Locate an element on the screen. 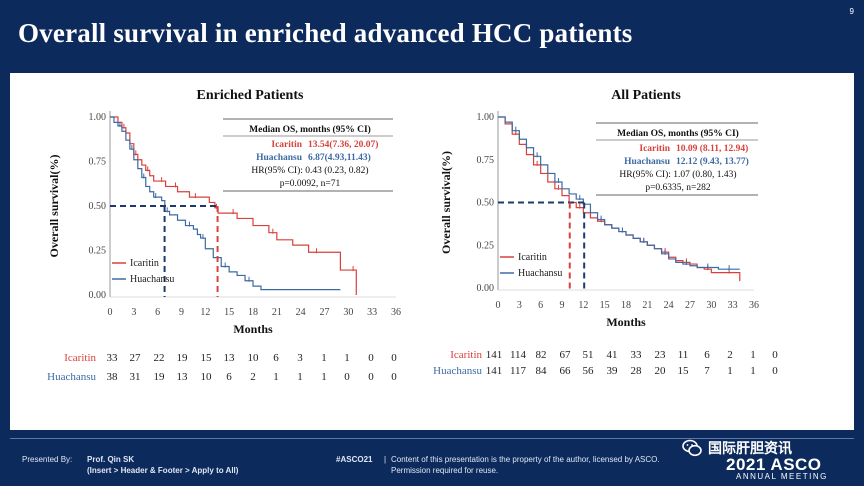 The width and height of the screenshot is (864, 486). c2-risk-value: 7 is located at coordinates (707, 371).